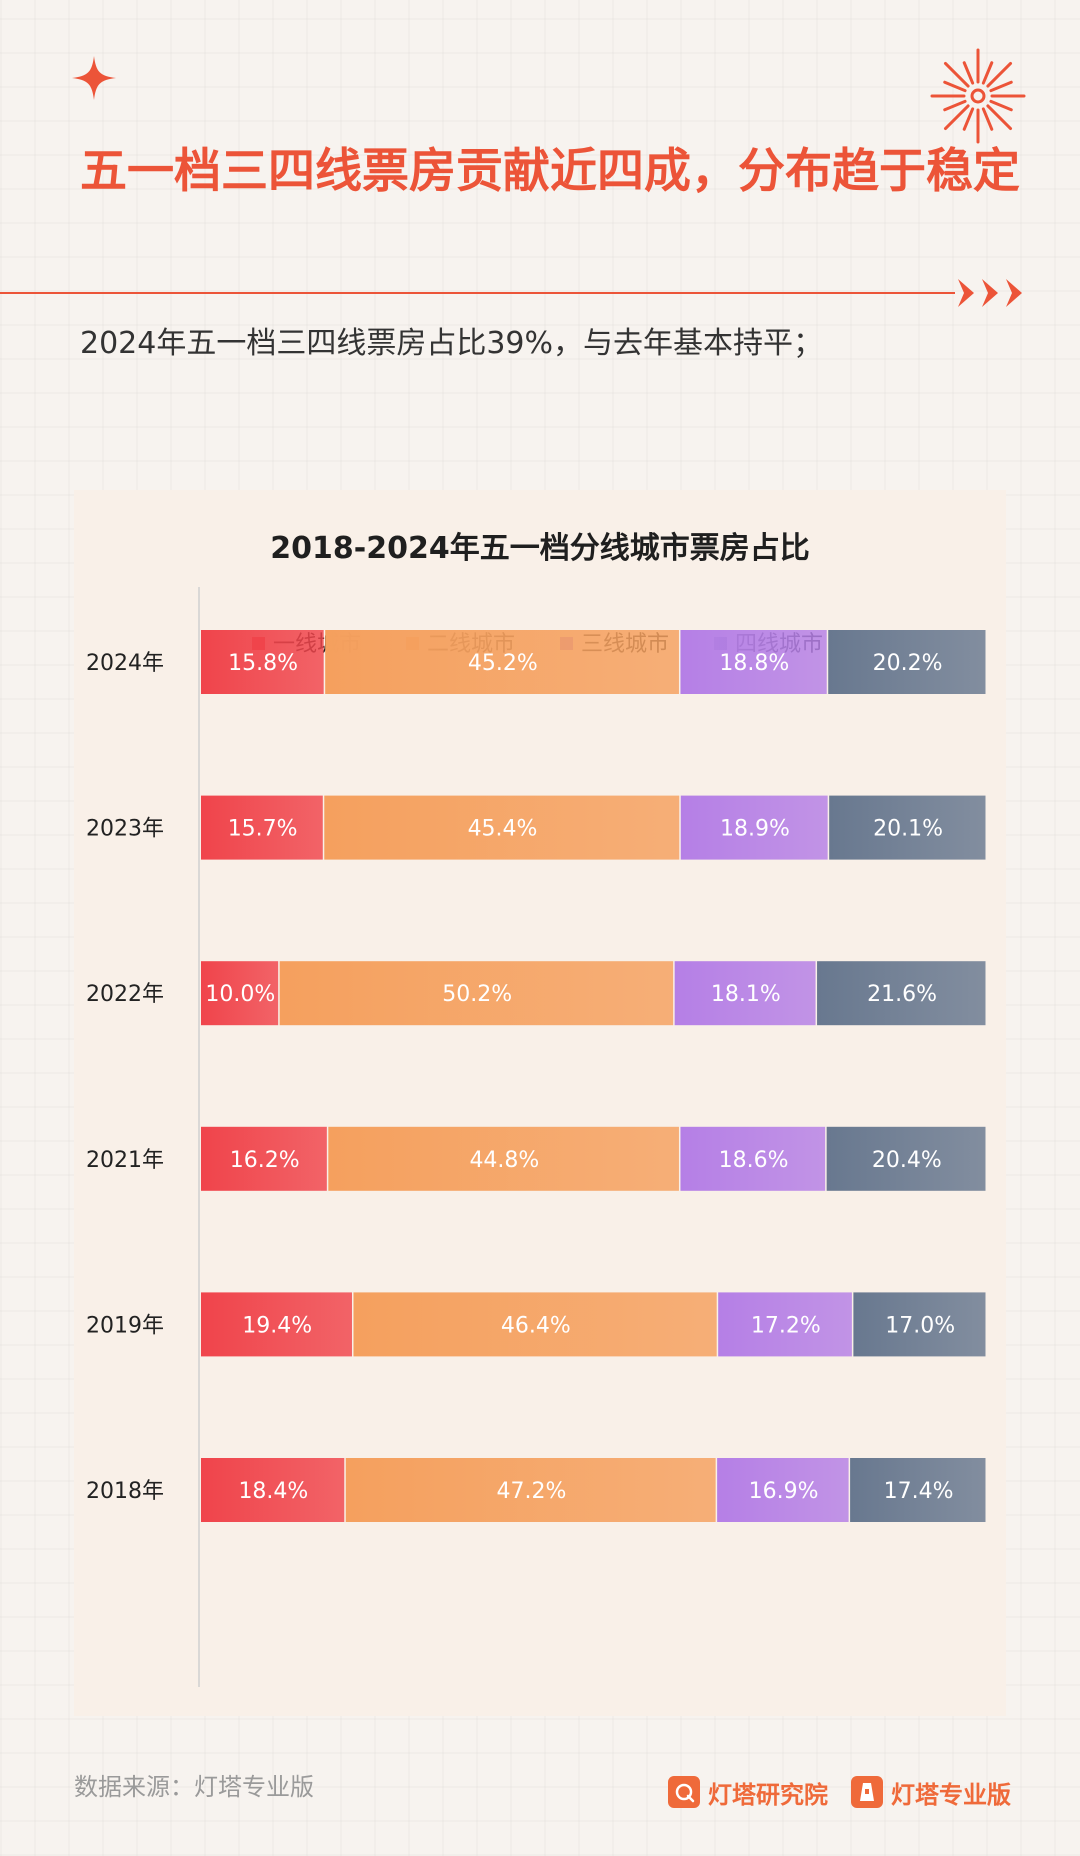 The width and height of the screenshot is (1080, 1856). I want to click on logo-pro-label: 灯塔专业版, so click(951, 1794).